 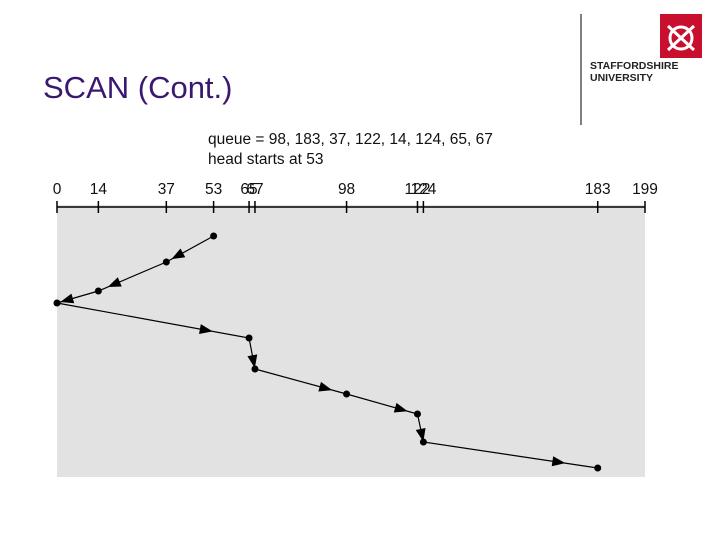 What do you see at coordinates (645, 189) in the screenshot?
I see `x-tick-label: 199` at bounding box center [645, 189].